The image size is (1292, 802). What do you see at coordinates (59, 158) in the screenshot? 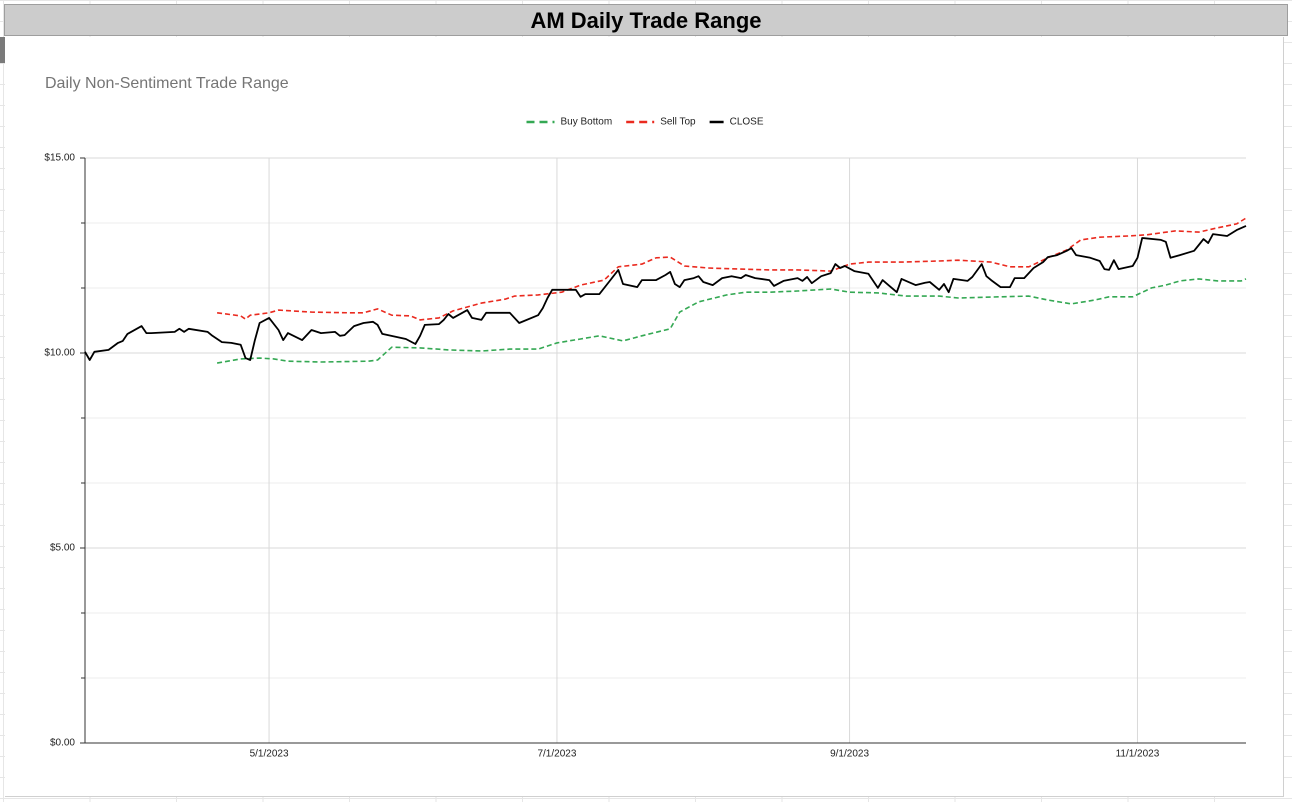
I see `y-tick-label: $15.00` at bounding box center [59, 158].